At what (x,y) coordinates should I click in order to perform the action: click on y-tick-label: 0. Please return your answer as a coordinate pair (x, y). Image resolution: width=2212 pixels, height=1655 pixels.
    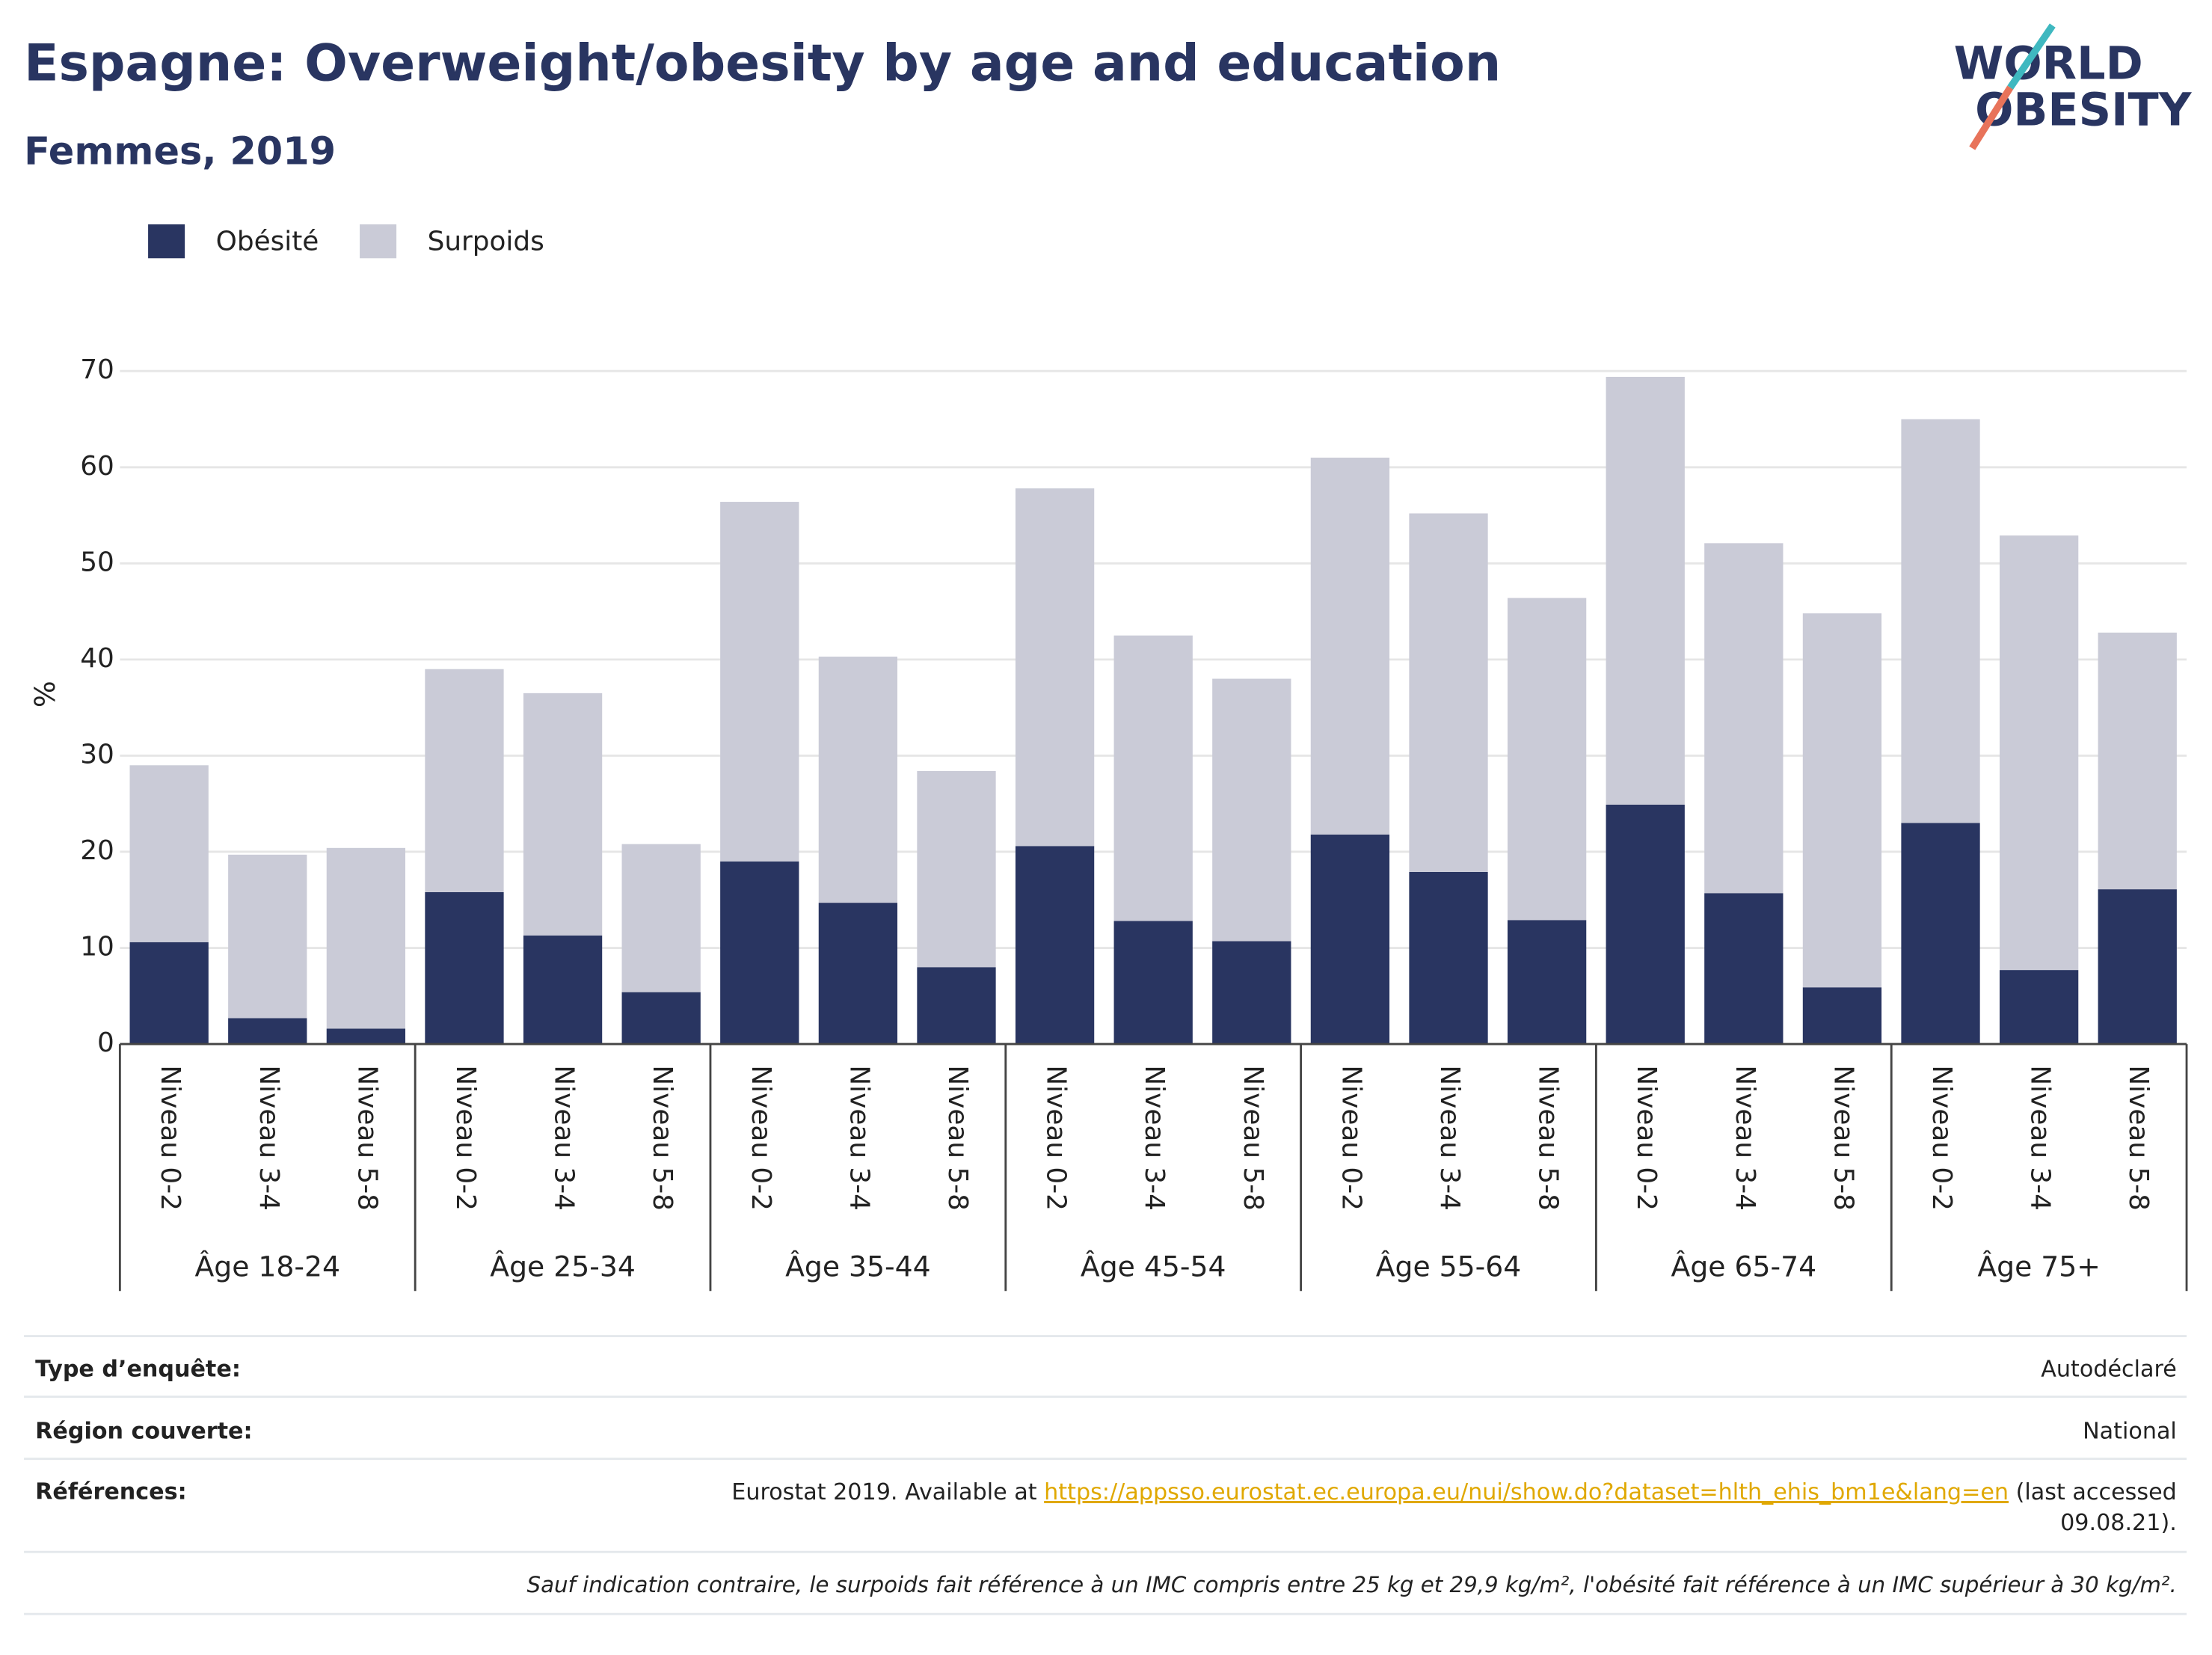
    Looking at the image, I should click on (105, 1043).